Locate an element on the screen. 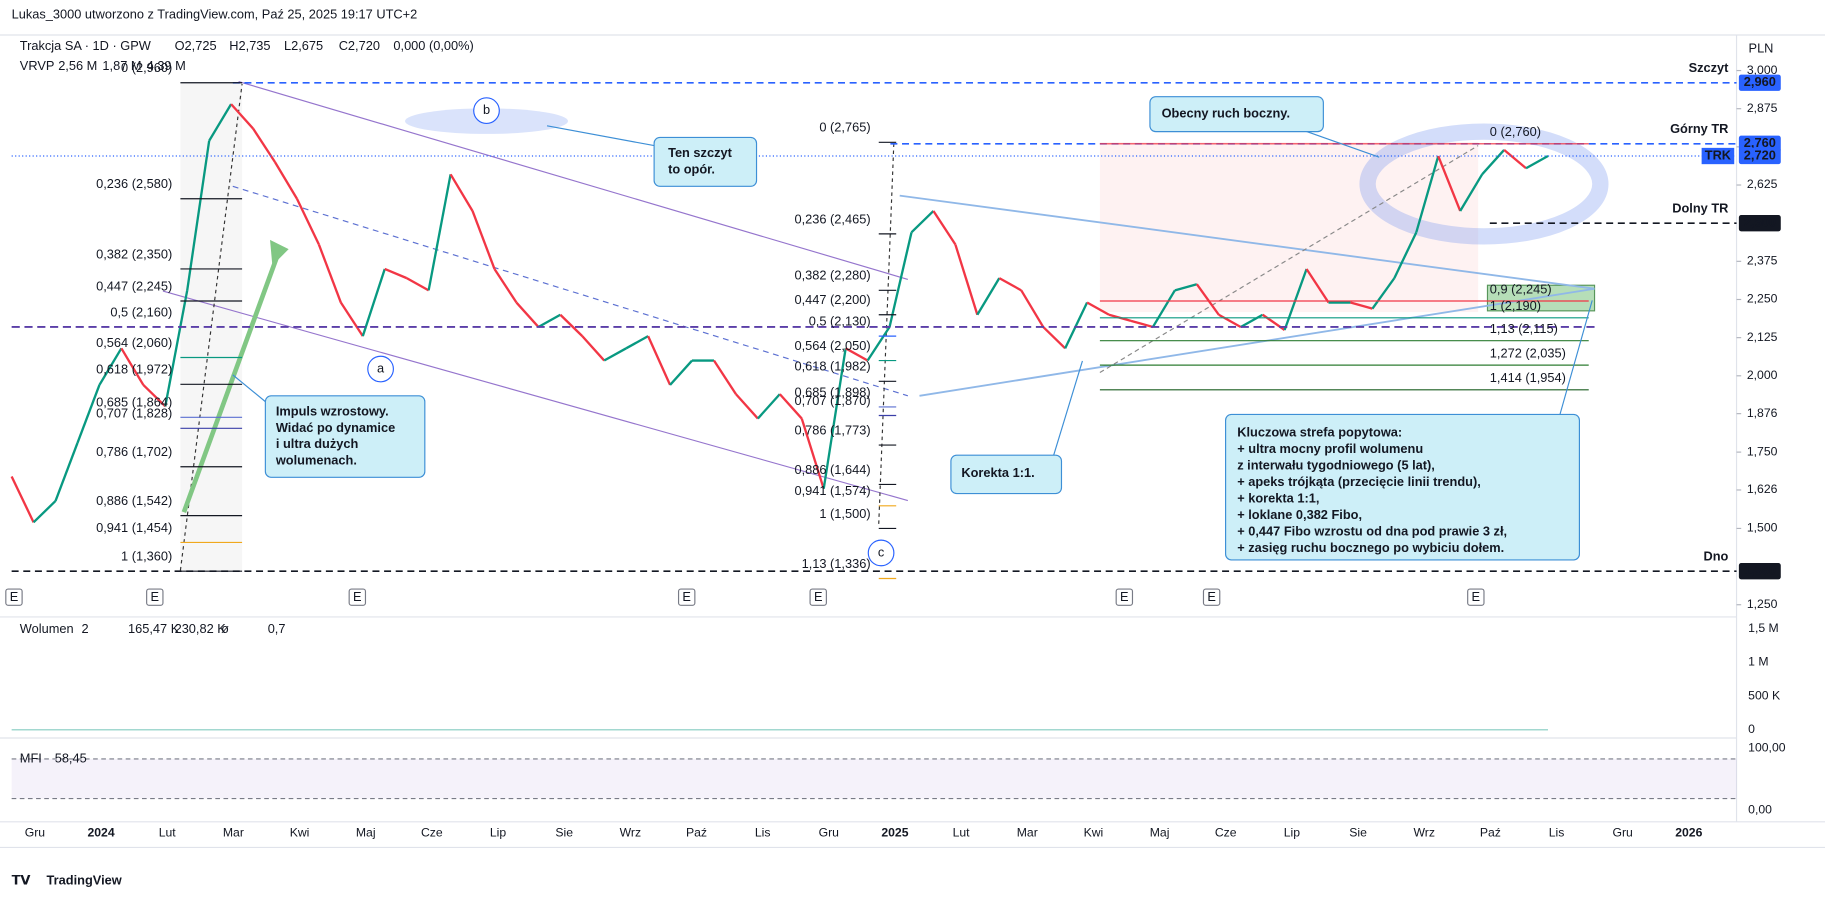  level-name: Dolny TR is located at coordinates (1700, 208).